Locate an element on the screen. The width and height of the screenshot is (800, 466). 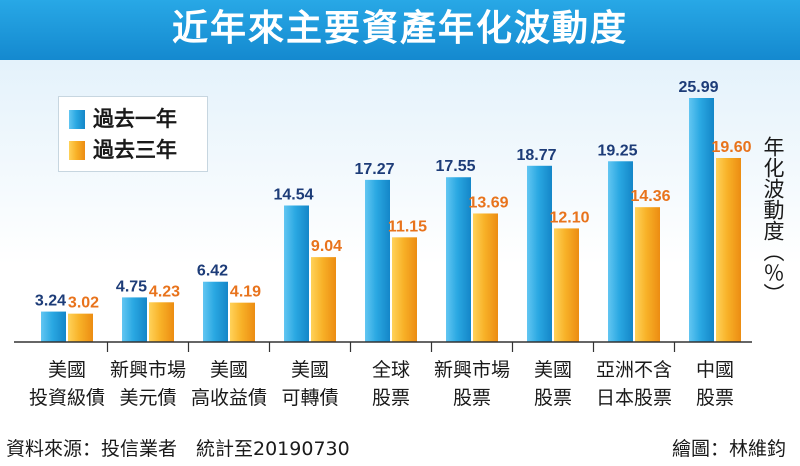
data-label-three-year-7: 14.36 is located at coordinates (650, 196).